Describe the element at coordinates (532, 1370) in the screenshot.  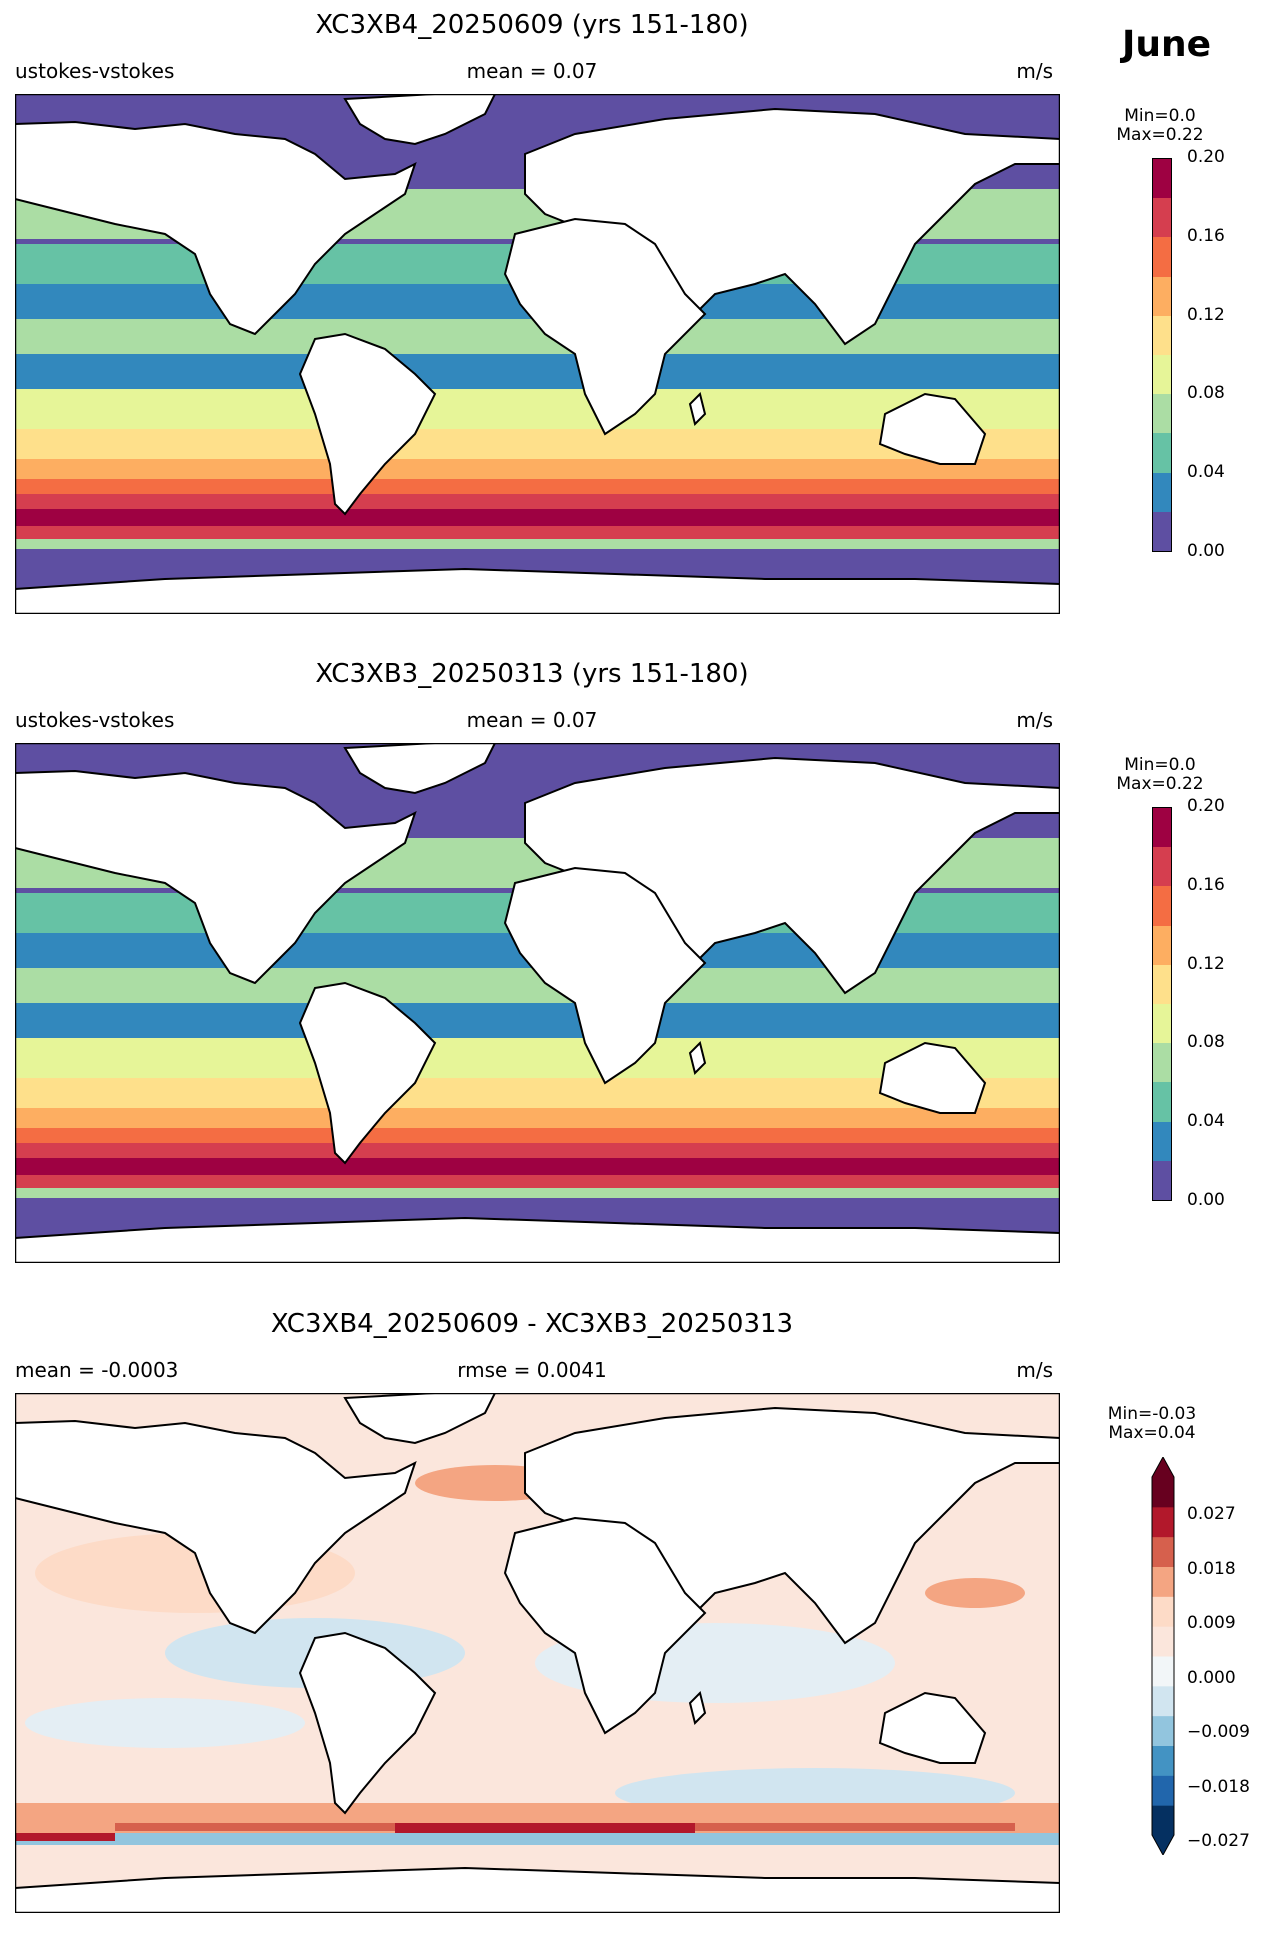
I see `panel-3-rmse: rmse = 0.0041` at that location.